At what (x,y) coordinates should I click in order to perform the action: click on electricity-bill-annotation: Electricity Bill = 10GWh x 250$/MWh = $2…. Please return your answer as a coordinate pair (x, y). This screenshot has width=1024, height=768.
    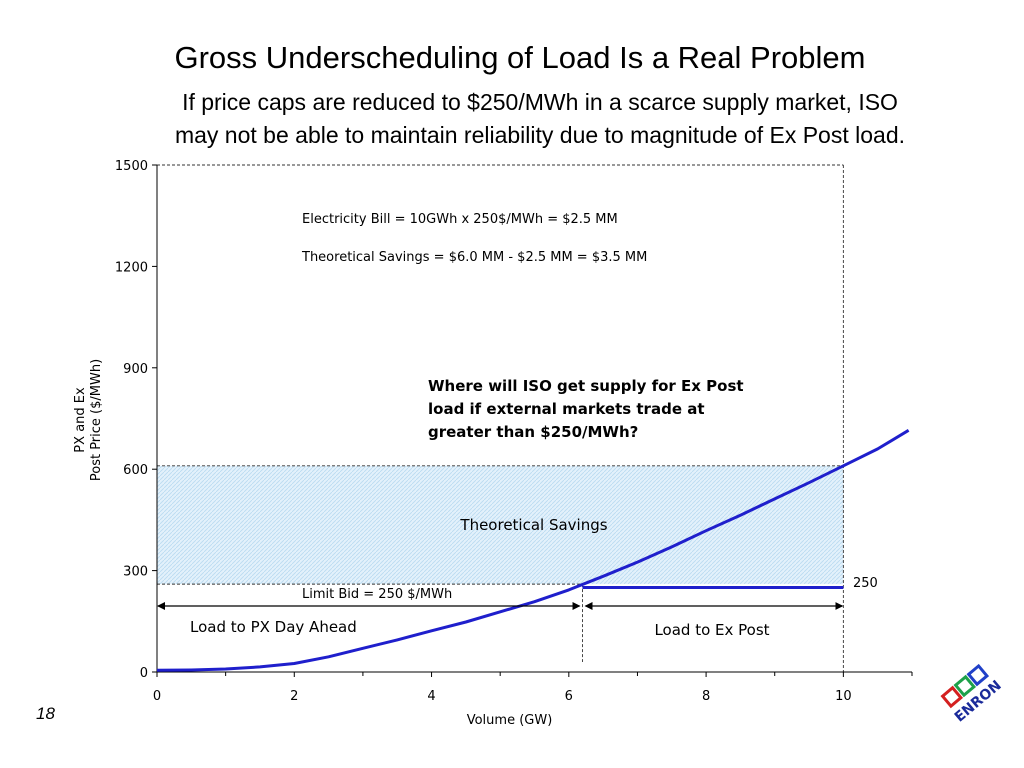
    Looking at the image, I should click on (460, 219).